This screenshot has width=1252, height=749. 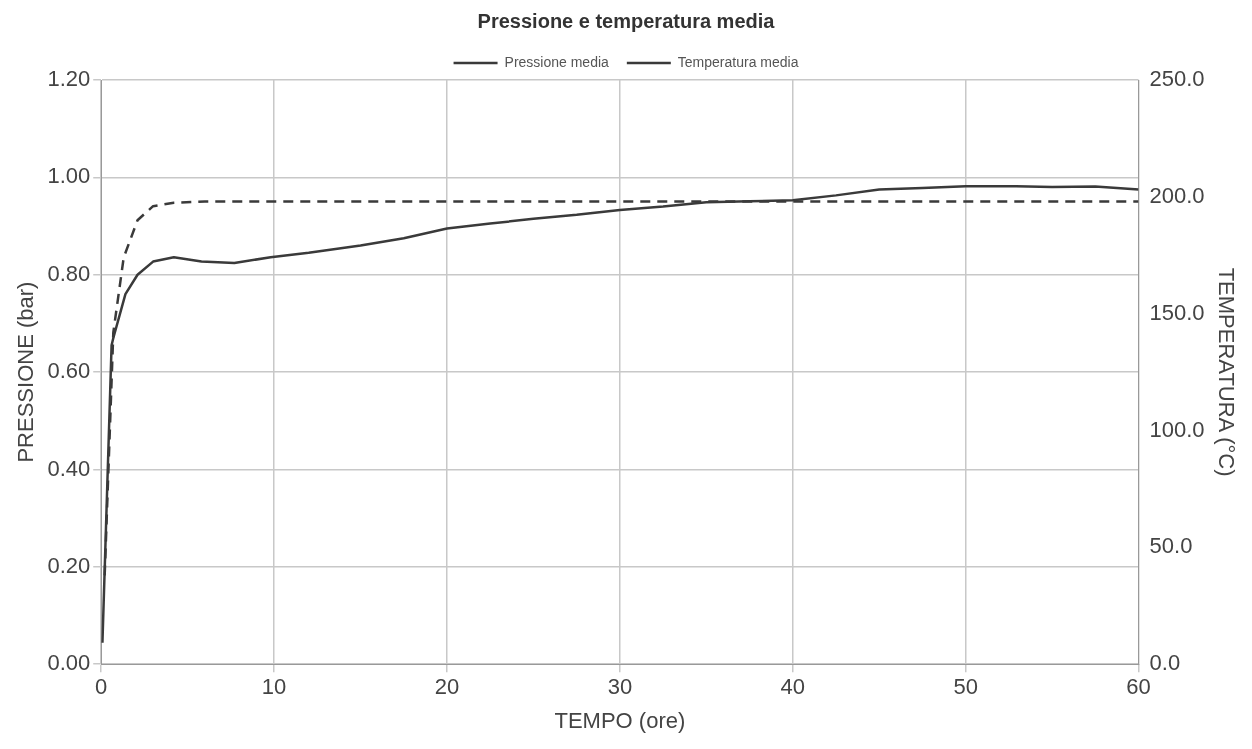 I want to click on x-tick-label: 30, so click(x=620, y=687).